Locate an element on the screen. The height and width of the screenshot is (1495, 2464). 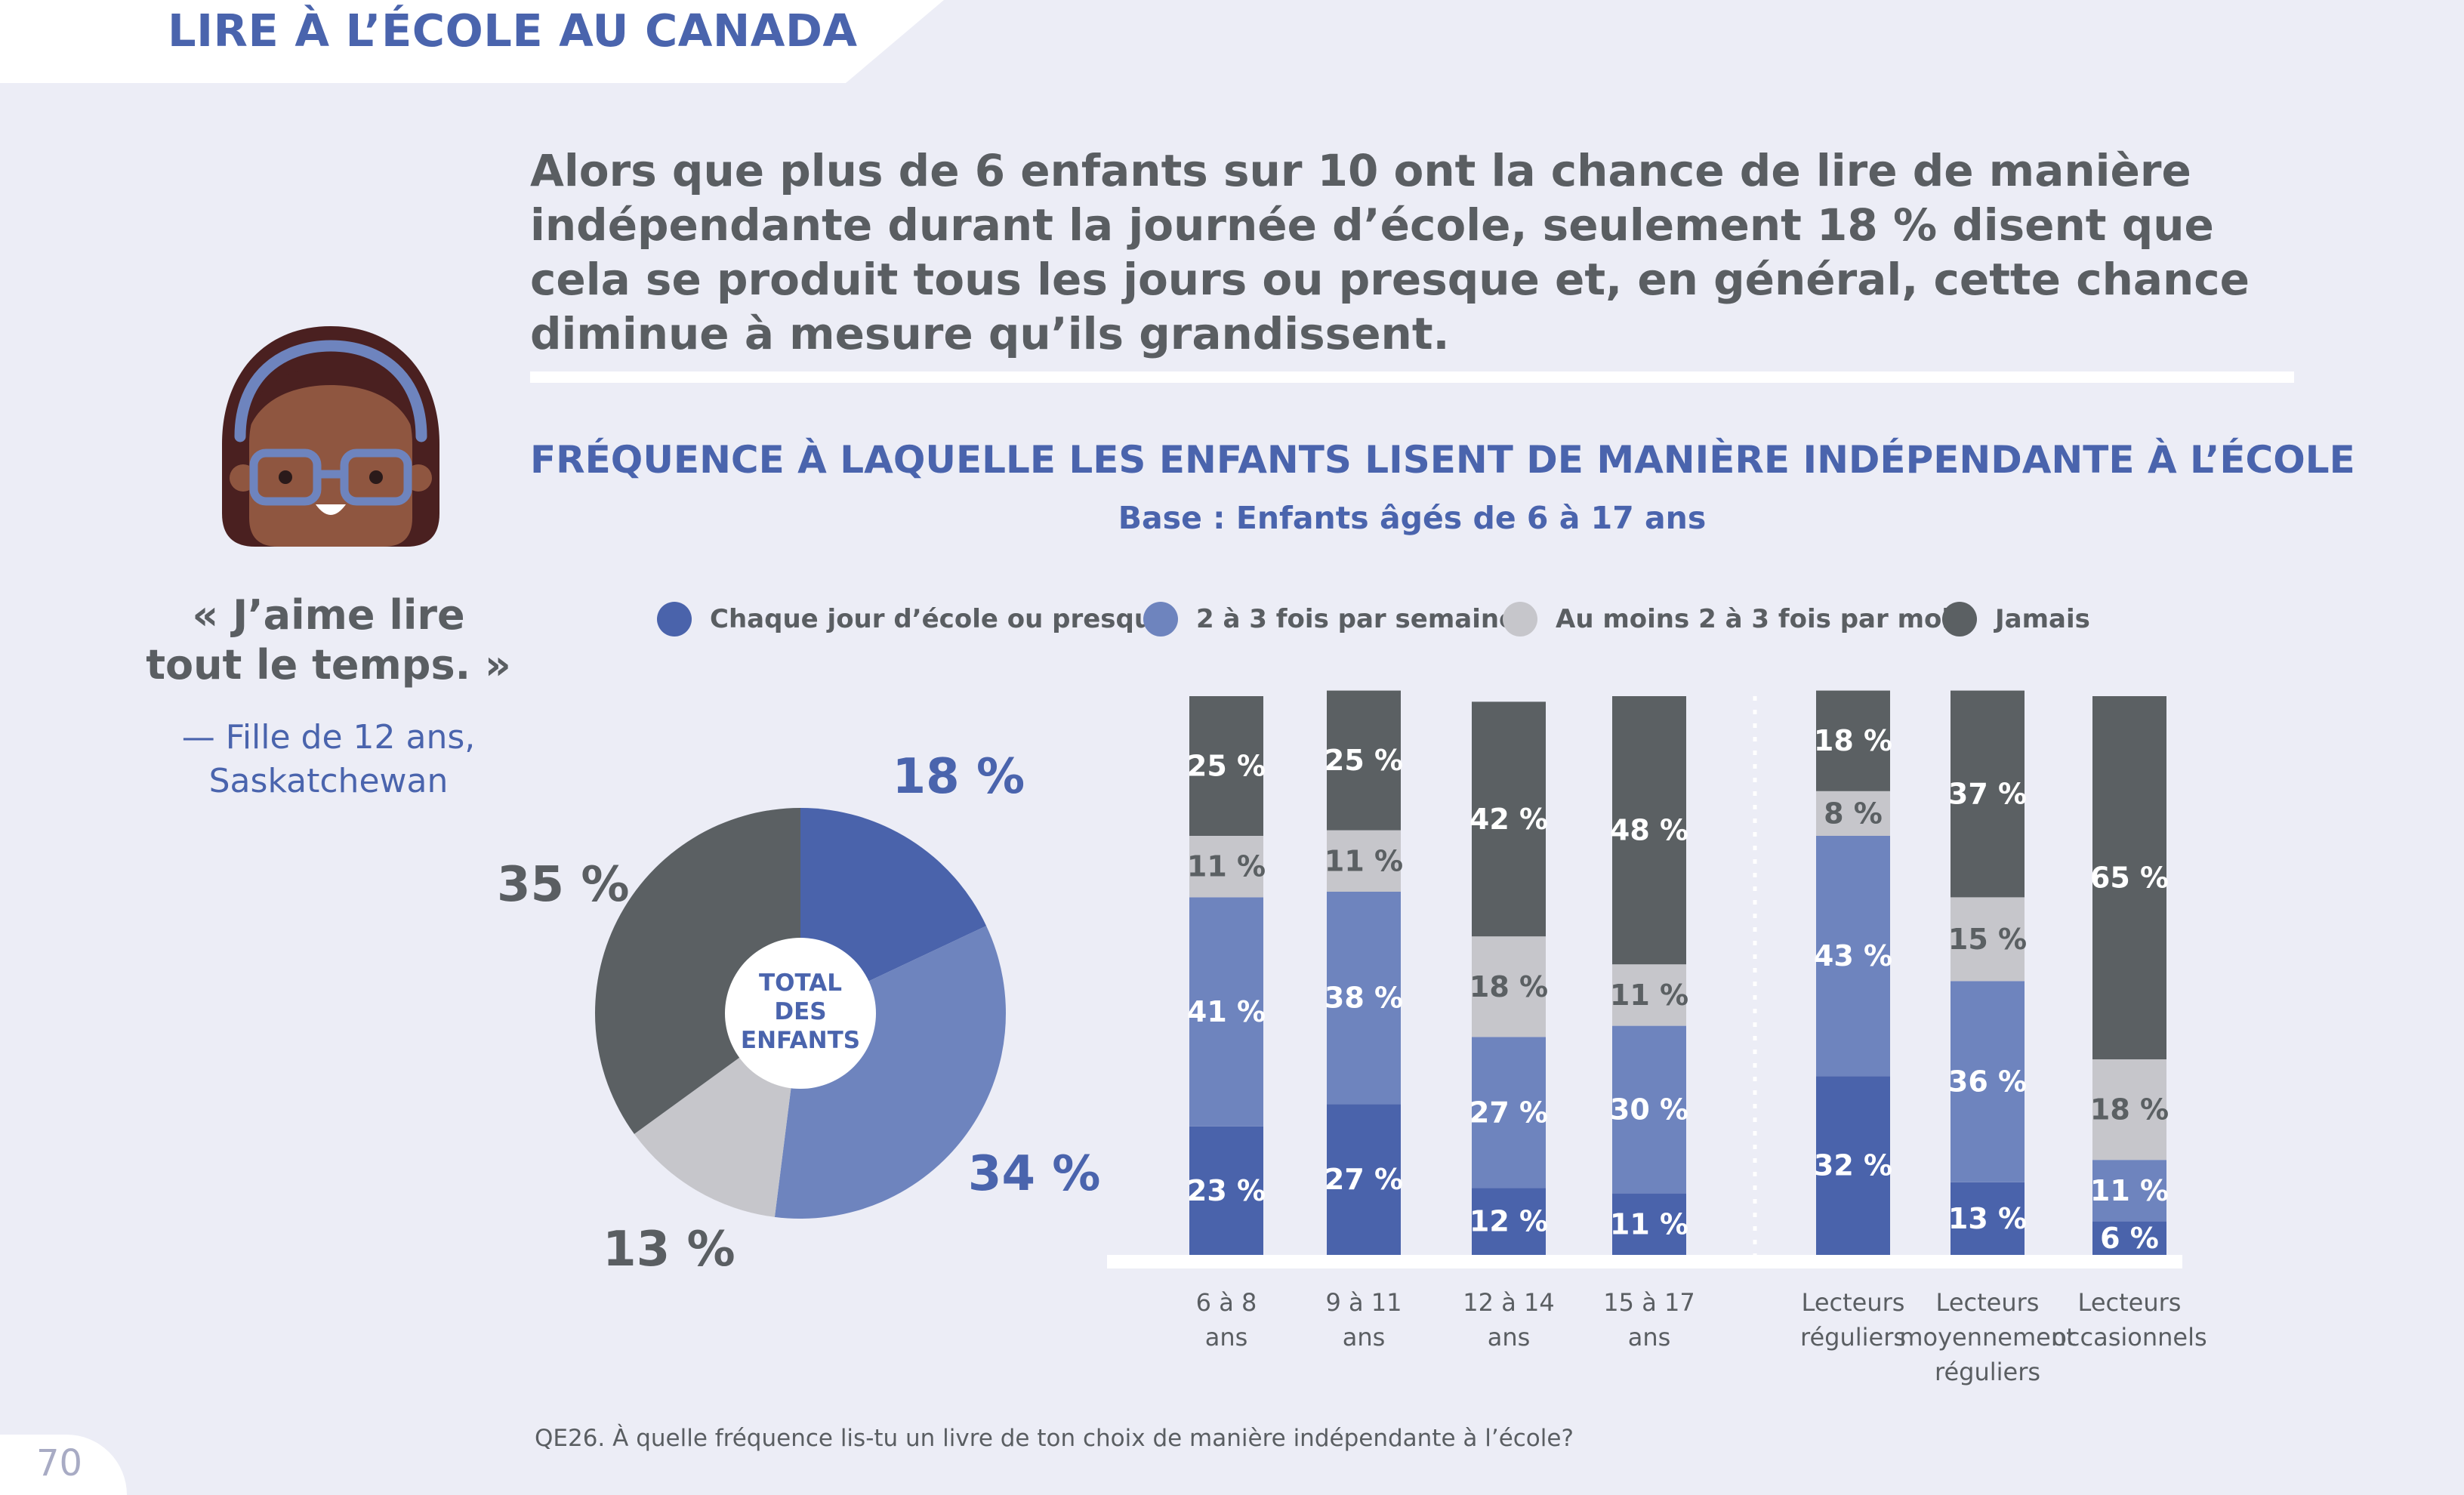
bar-value-label: 37 % is located at coordinates (1987, 794).